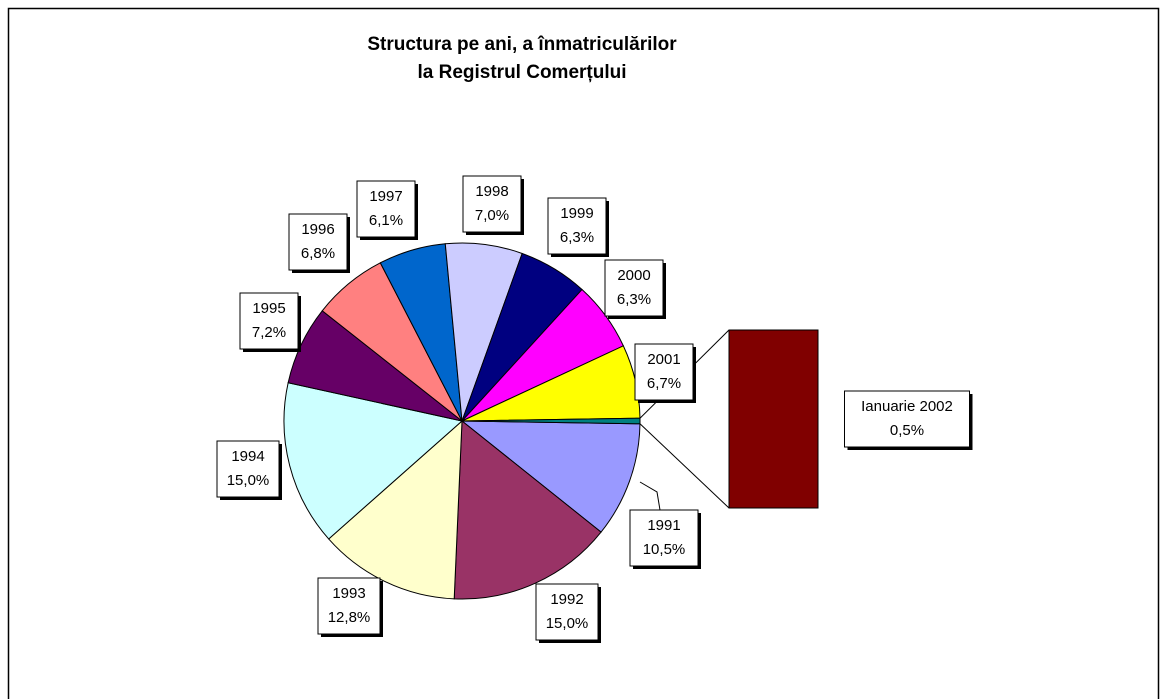  I want to click on connector-line, so click(684, 466).